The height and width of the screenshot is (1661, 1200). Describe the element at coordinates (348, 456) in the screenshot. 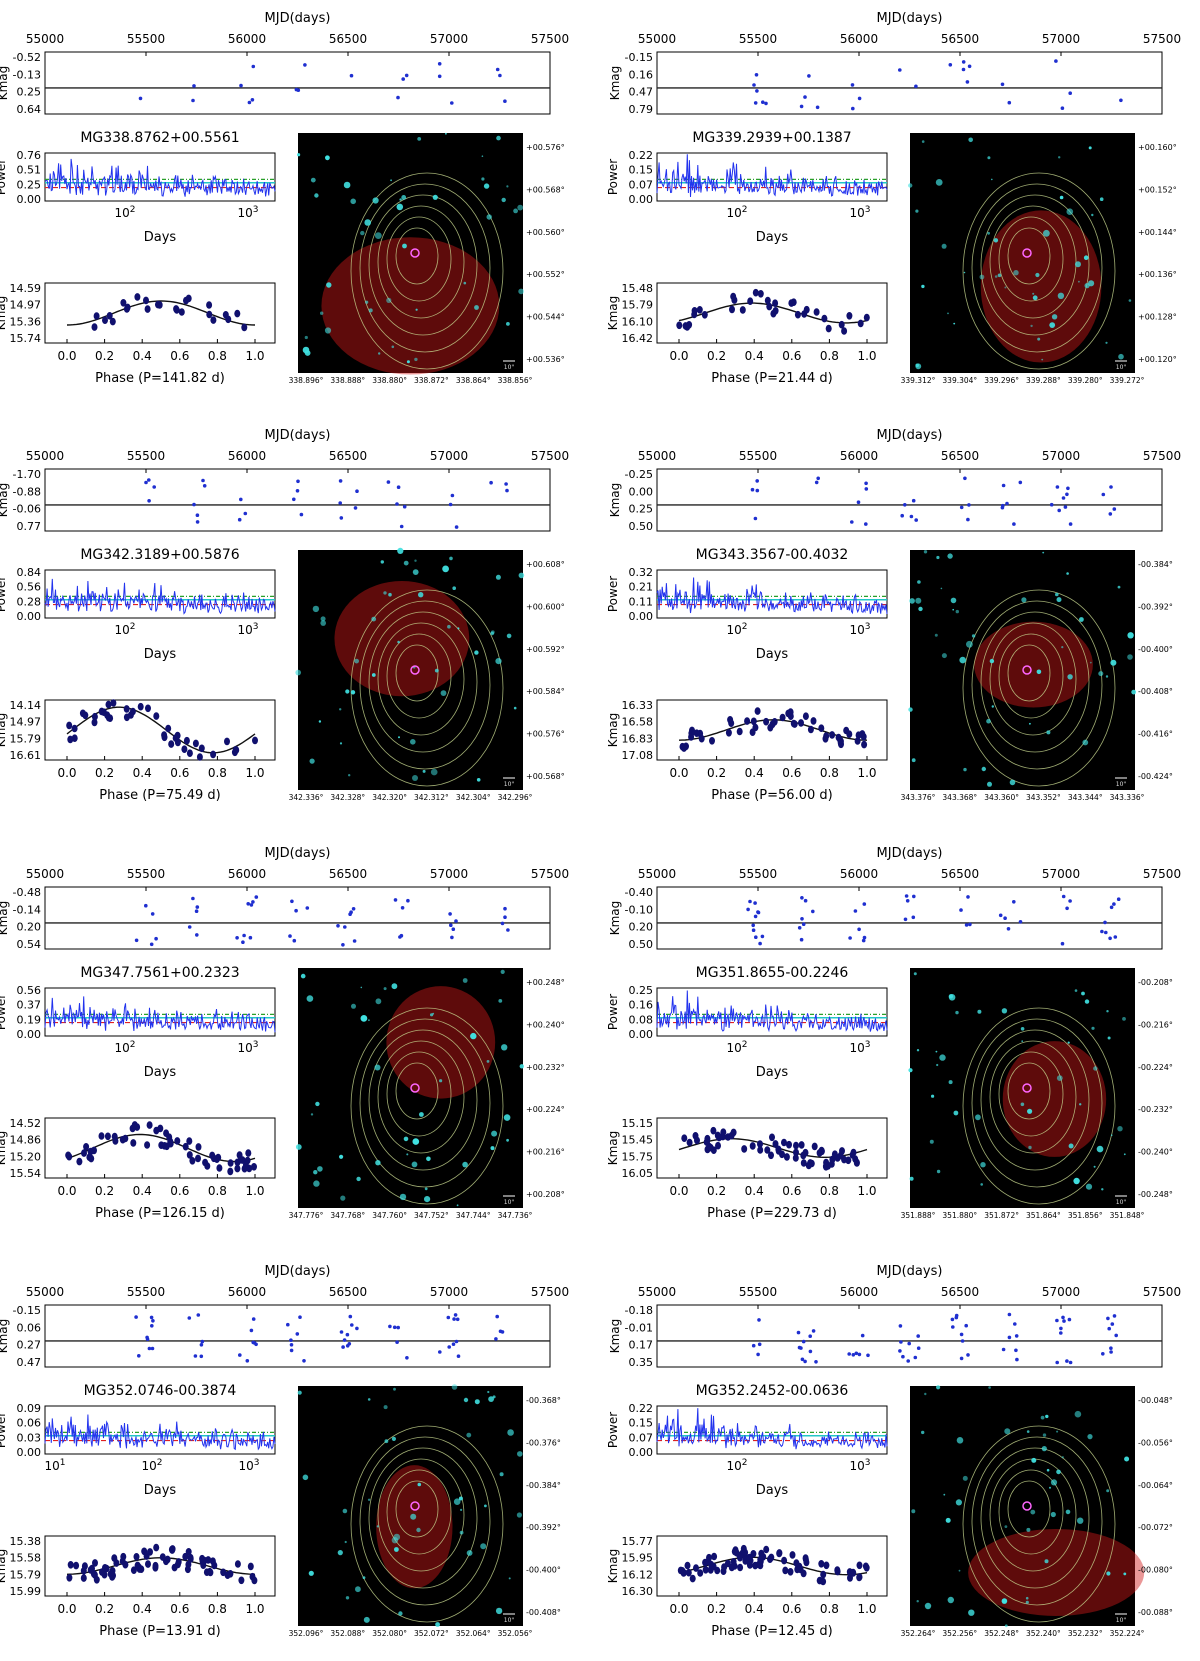

I see `mjd-tick-label: 56500` at that location.